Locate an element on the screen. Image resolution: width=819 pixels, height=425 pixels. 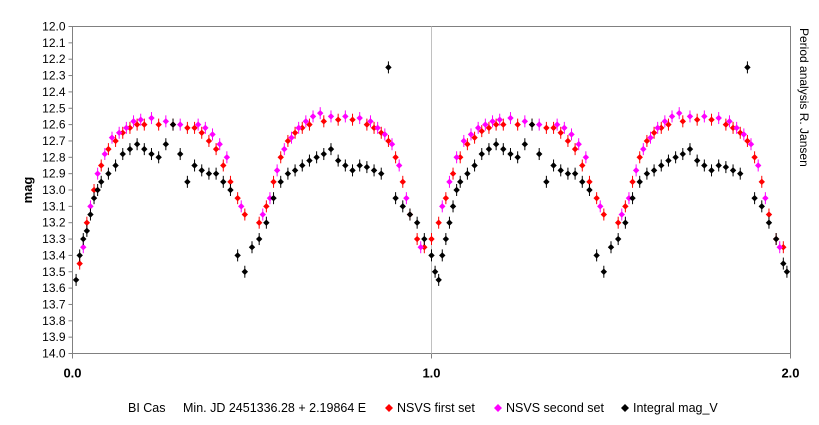
x-tick-label: 1.0 is located at coordinates (431, 373).